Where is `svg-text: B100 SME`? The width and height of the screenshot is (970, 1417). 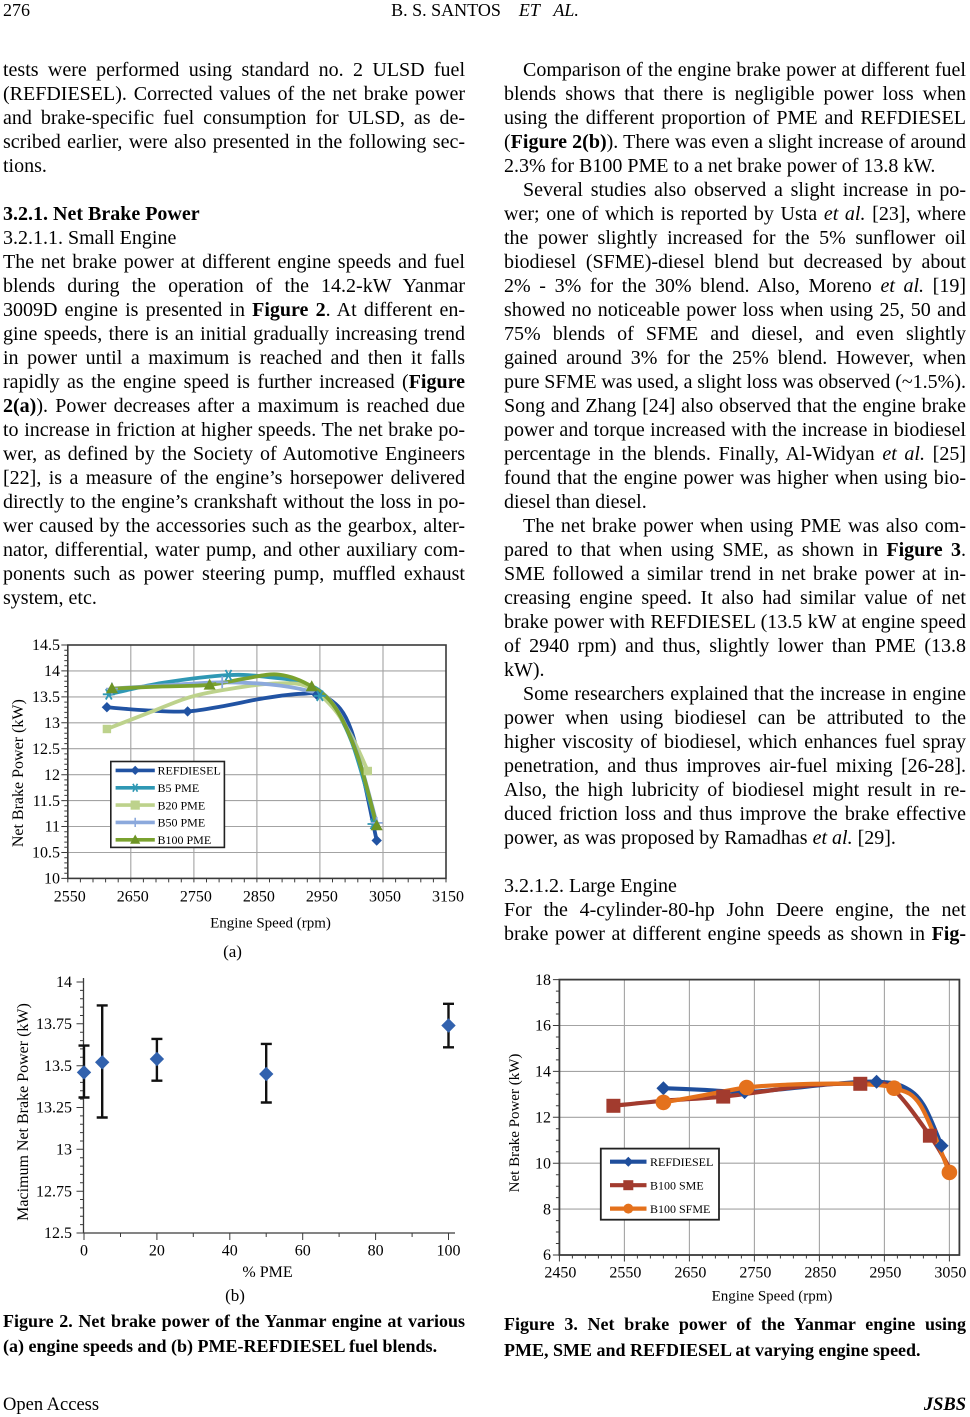 svg-text: B100 SME is located at coordinates (677, 1185).